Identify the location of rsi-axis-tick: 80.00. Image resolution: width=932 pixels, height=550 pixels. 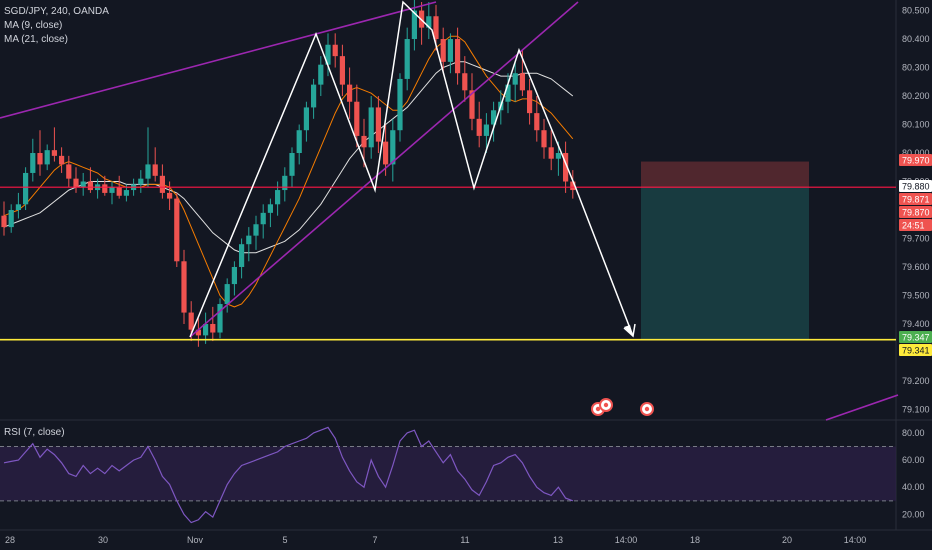
(913, 433).